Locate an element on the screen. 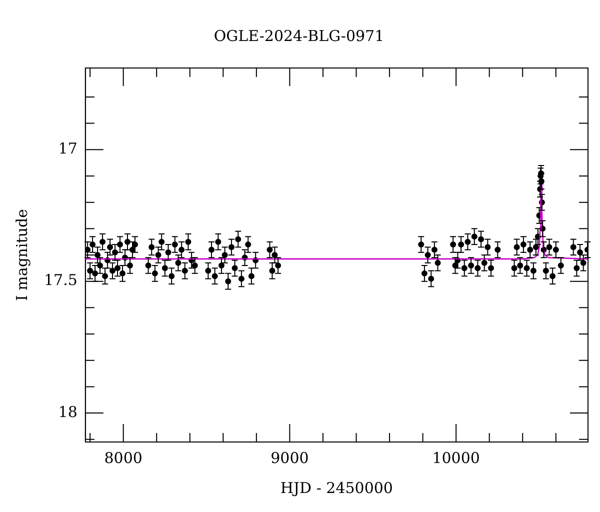 This screenshot has height=512, width=600. y-tick-label: 18 is located at coordinates (68, 411).